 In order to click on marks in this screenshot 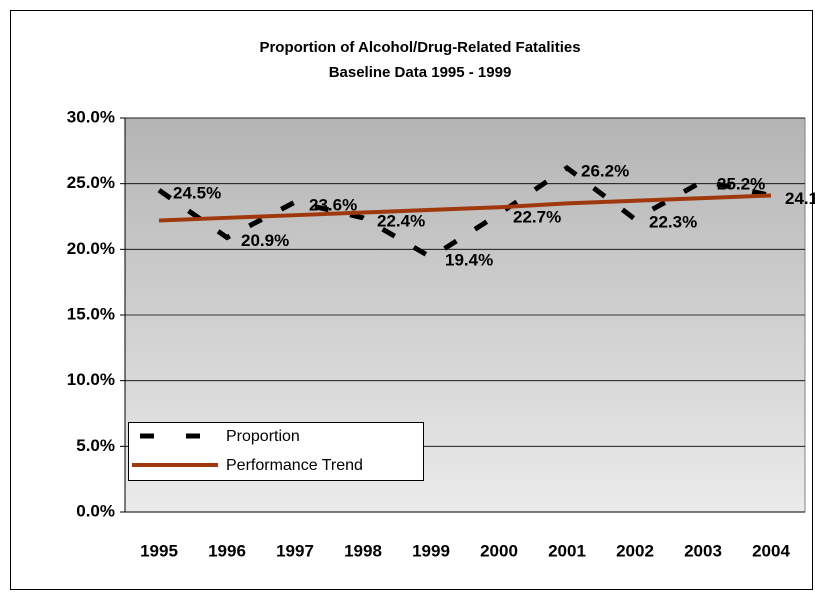, I will do `click(464, 212)`.